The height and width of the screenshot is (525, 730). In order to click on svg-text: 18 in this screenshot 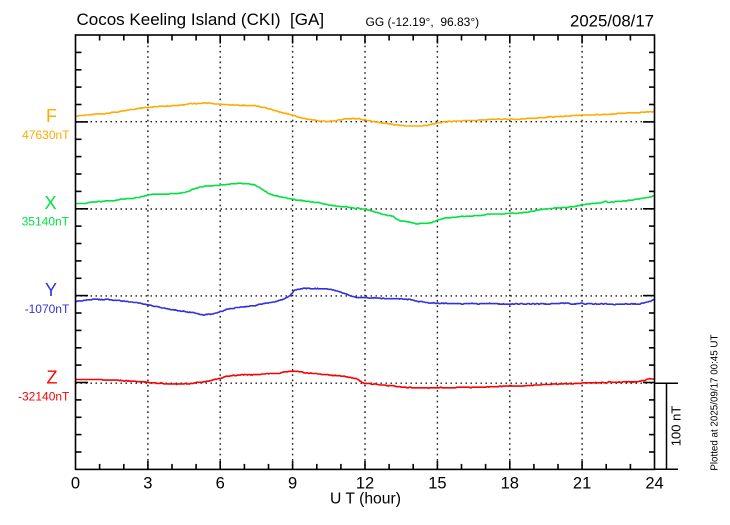, I will do `click(510, 483)`.